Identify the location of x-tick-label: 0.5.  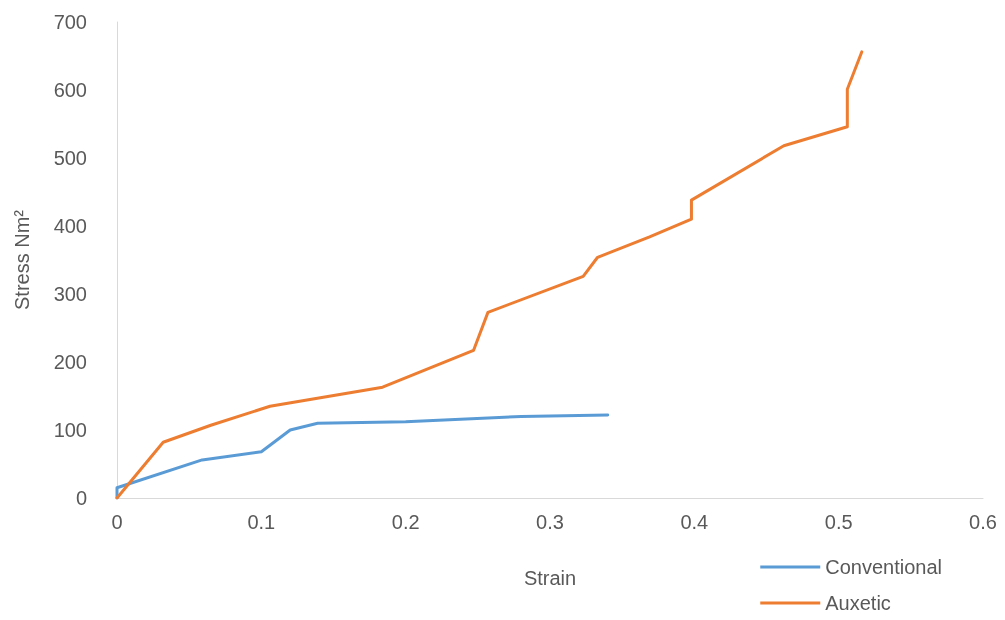
(838, 522).